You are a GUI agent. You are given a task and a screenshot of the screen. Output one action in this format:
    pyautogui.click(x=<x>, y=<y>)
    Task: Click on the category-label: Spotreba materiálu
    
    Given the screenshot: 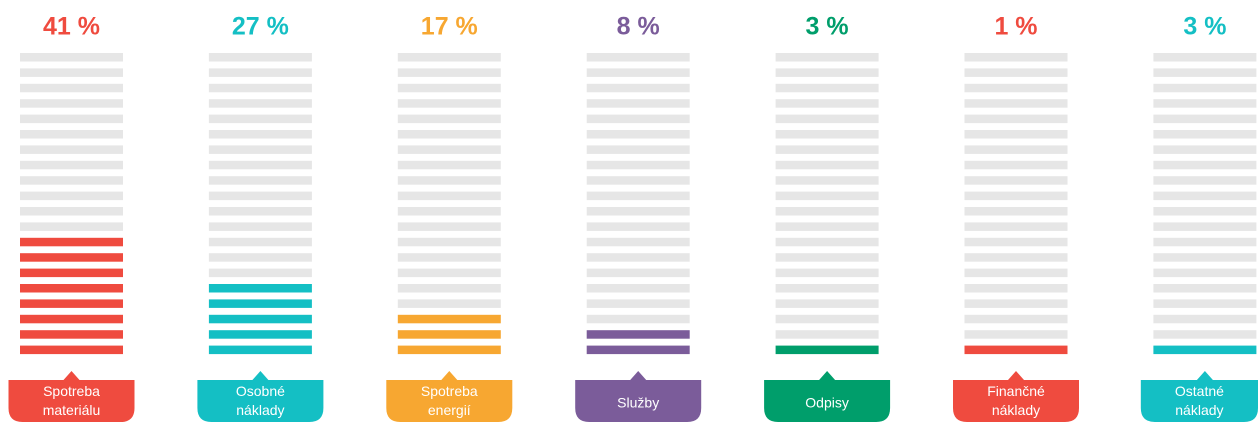 What is the action you would take?
    pyautogui.click(x=72, y=400)
    